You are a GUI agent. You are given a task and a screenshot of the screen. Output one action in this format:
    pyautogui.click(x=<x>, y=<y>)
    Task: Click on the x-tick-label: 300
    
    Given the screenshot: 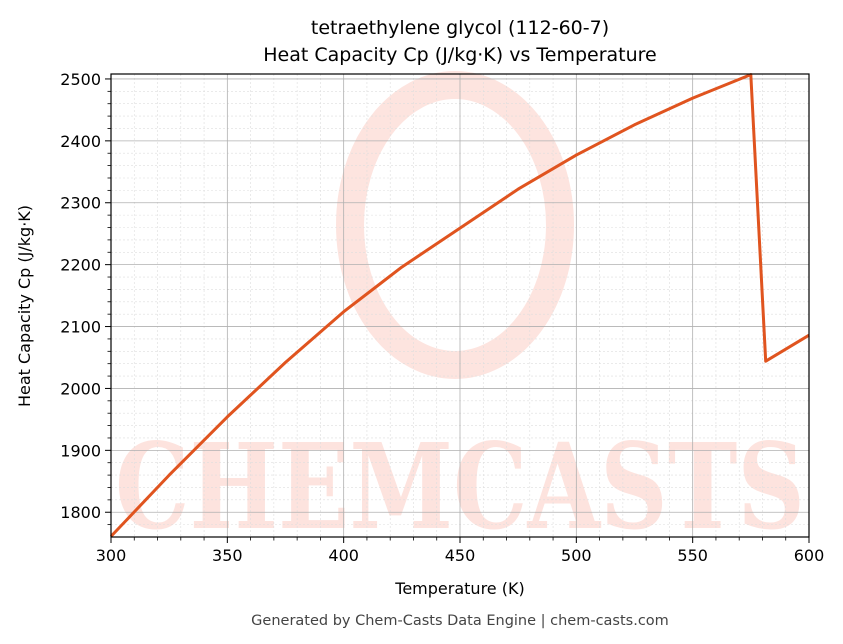 What is the action you would take?
    pyautogui.click(x=111, y=555)
    